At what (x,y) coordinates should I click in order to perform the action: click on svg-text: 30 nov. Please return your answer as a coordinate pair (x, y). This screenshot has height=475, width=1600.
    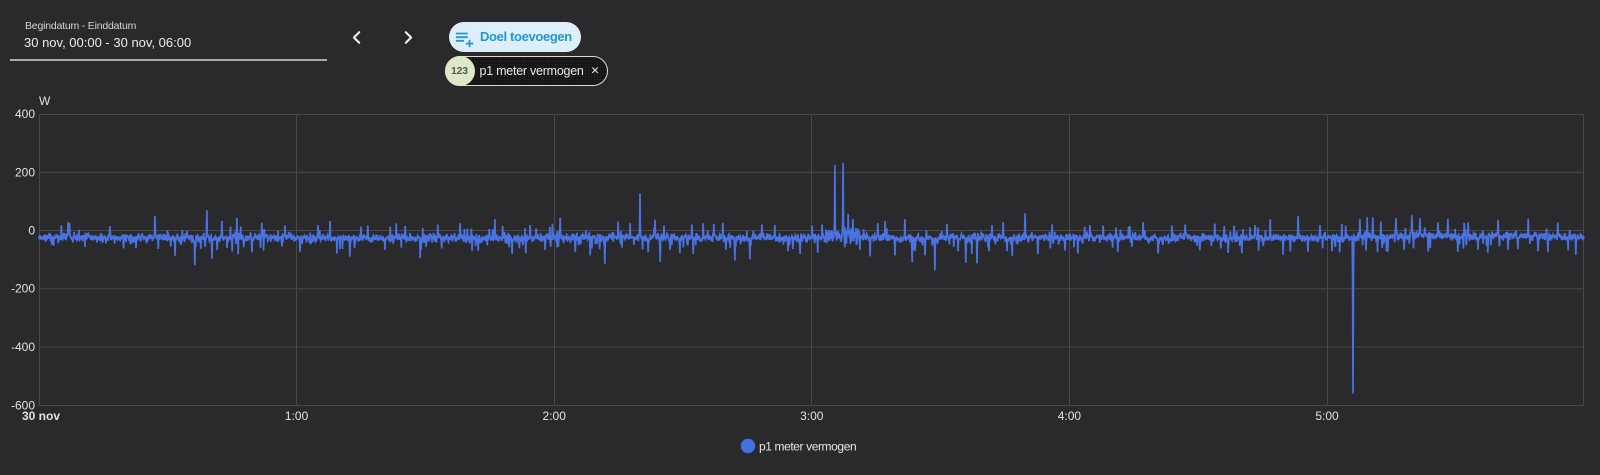
    Looking at the image, I should click on (41, 416).